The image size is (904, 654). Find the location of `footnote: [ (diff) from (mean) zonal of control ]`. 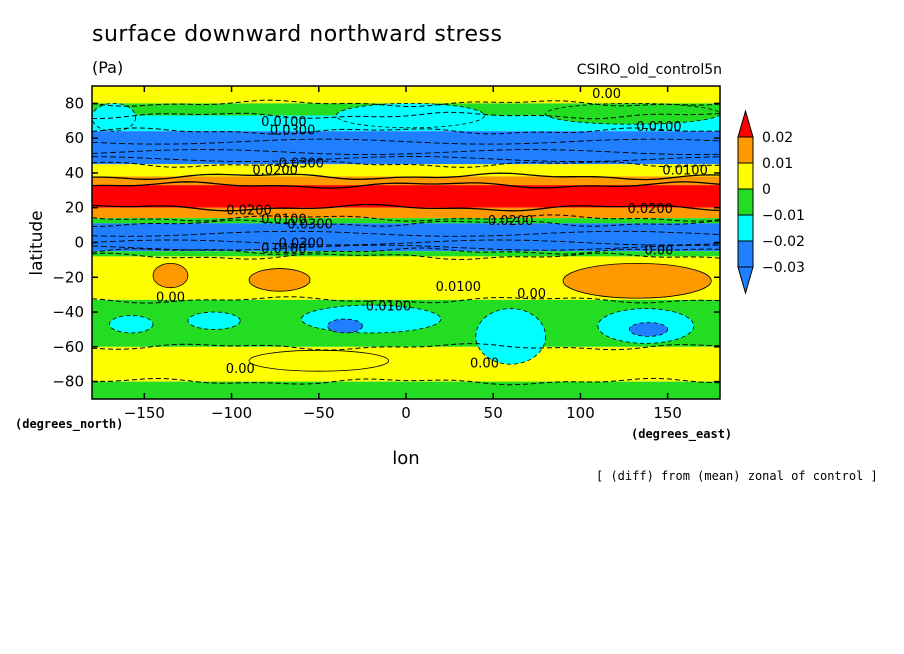

footnote: [ (diff) from (mean) zonal of control ] is located at coordinates (737, 476).